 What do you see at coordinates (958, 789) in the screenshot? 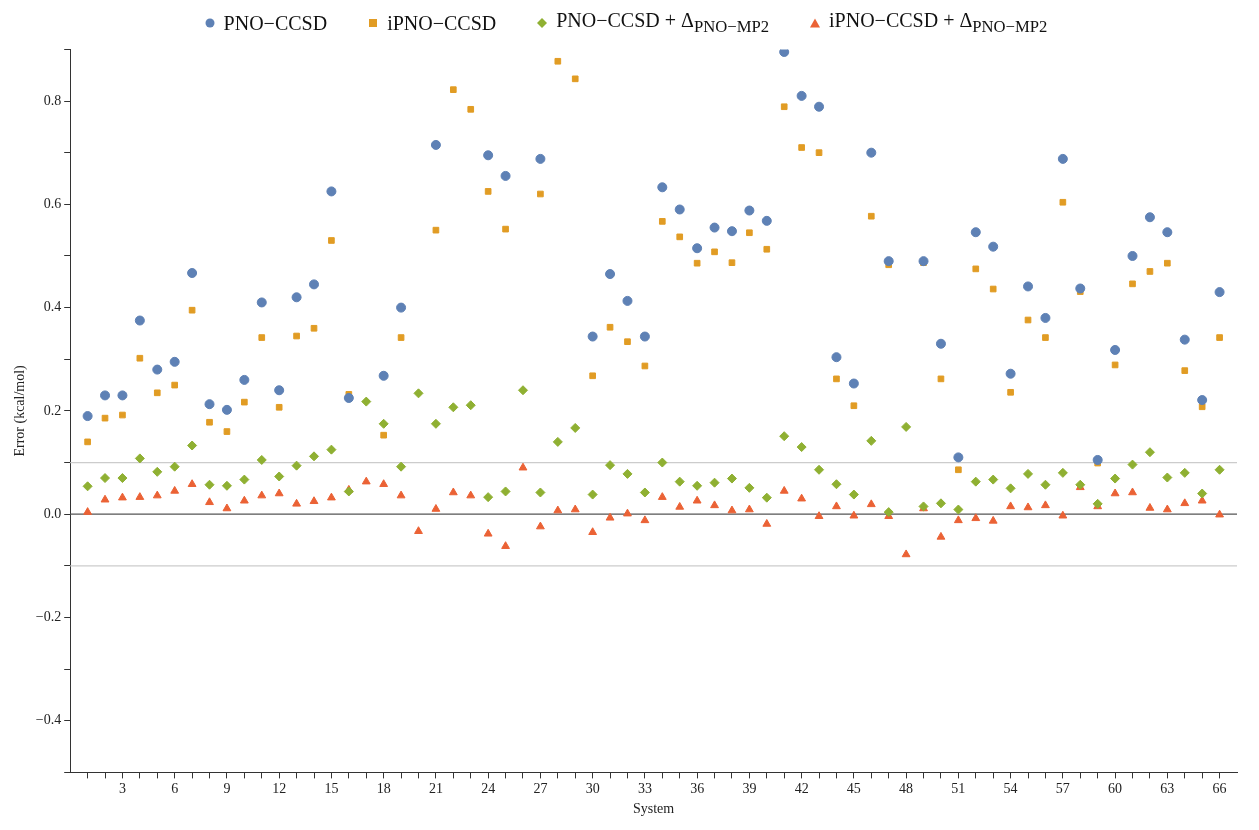
I see `x-tick-label: 51` at bounding box center [958, 789].